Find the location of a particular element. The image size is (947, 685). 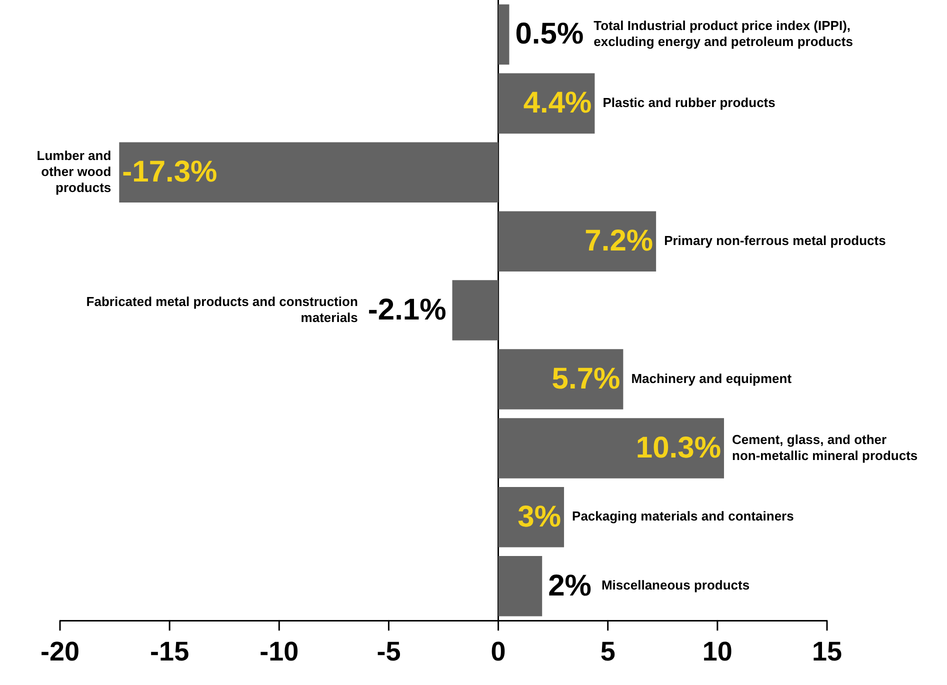

y-tick-label: Primary non-ferrous metal products is located at coordinates (775, 240).